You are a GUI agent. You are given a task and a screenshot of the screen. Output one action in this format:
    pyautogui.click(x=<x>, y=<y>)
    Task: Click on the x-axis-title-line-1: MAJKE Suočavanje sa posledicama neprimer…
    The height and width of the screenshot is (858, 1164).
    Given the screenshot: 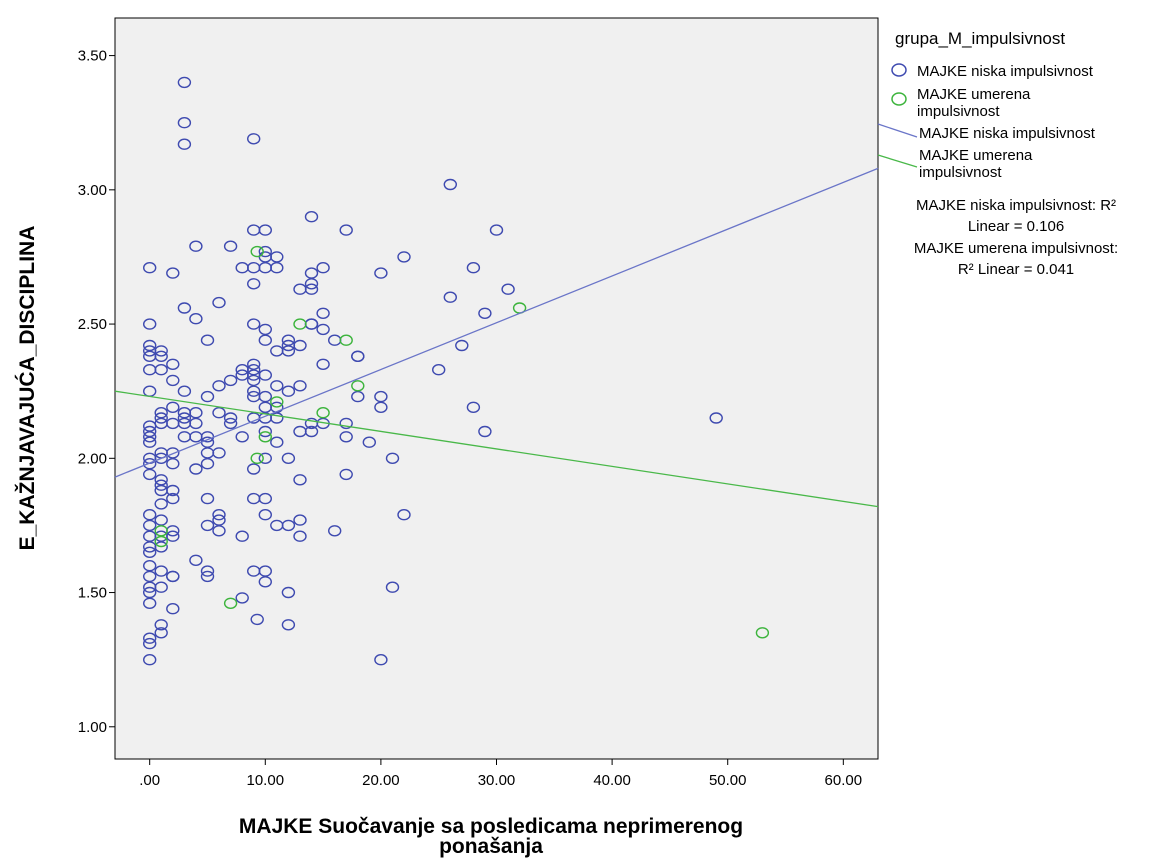 What is the action you would take?
    pyautogui.click(x=491, y=826)
    